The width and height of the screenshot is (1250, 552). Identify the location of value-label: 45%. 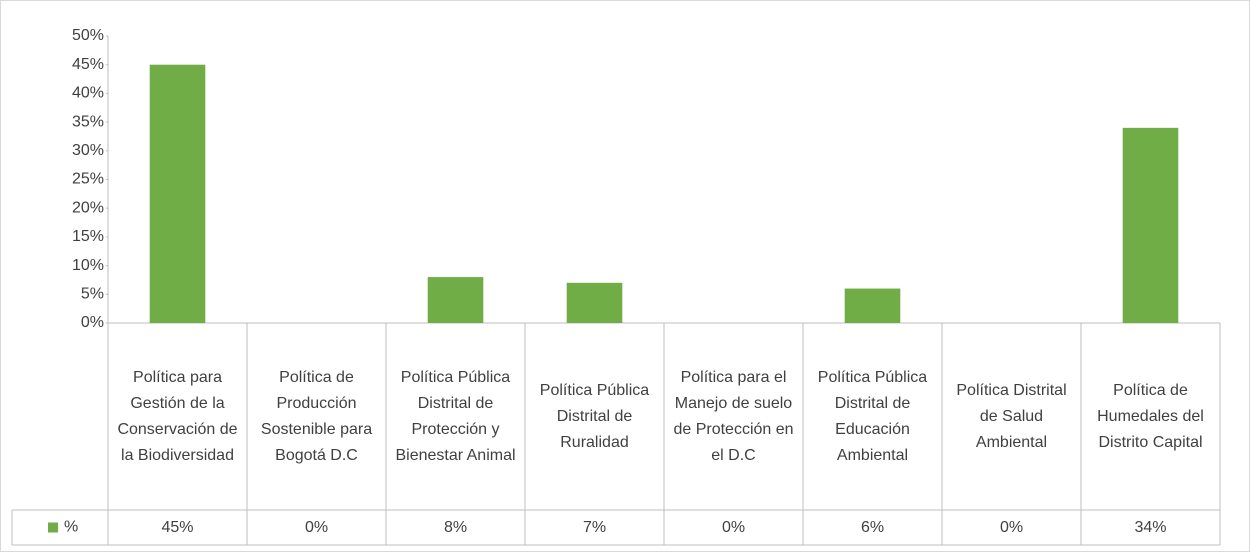
(177, 527).